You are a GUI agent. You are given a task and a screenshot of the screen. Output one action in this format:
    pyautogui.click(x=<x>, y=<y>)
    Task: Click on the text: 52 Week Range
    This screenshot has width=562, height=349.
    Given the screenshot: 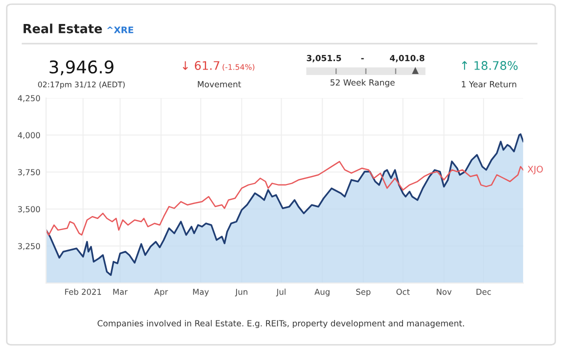 What is the action you would take?
    pyautogui.click(x=362, y=83)
    